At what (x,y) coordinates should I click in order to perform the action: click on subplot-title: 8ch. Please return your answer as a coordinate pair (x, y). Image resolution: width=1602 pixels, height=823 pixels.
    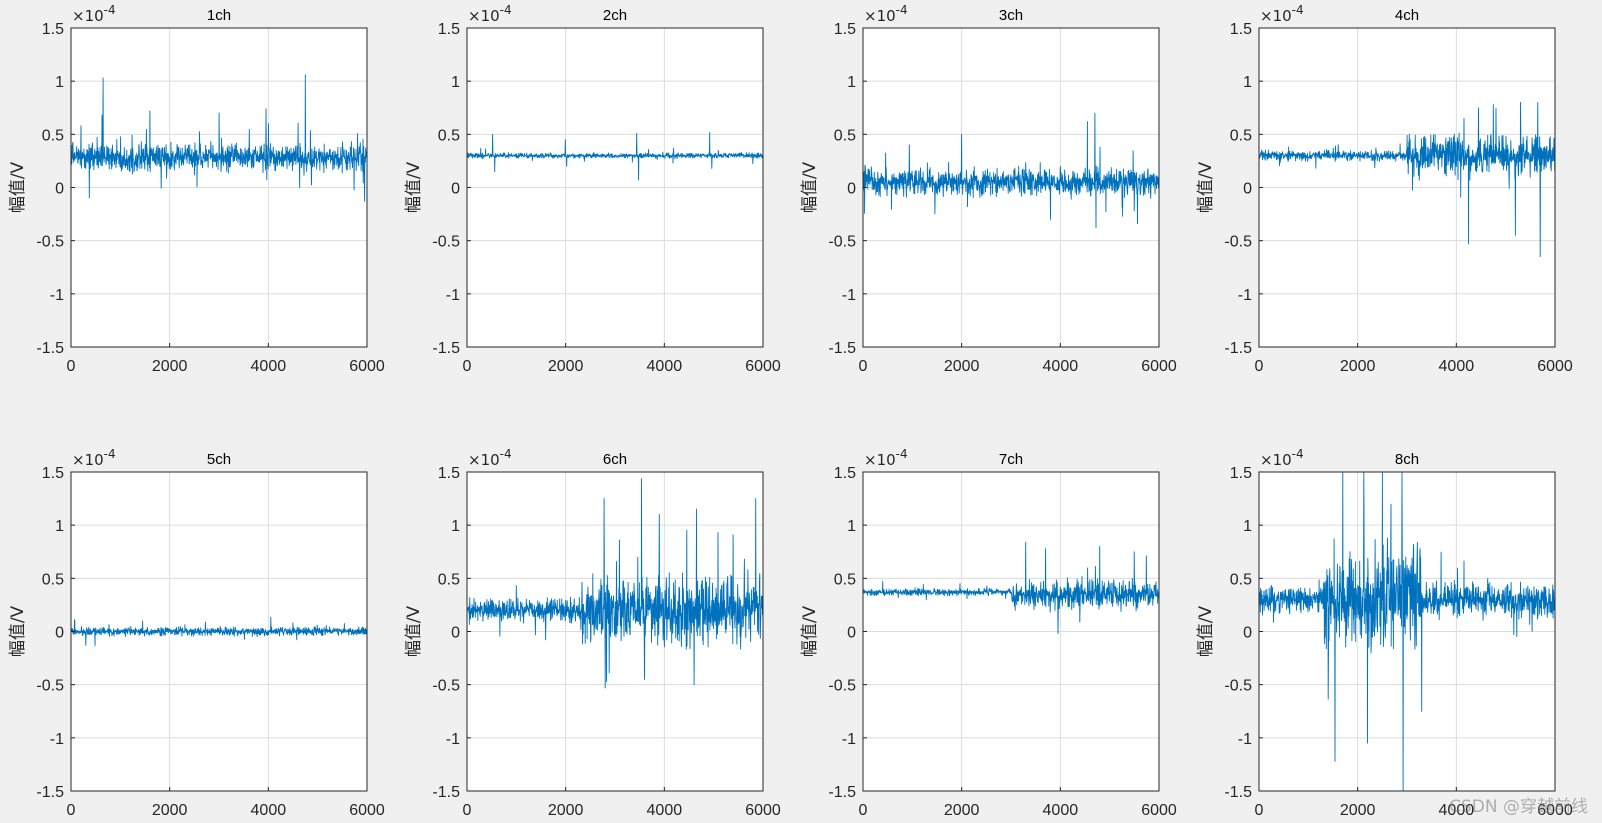
    Looking at the image, I should click on (1407, 459).